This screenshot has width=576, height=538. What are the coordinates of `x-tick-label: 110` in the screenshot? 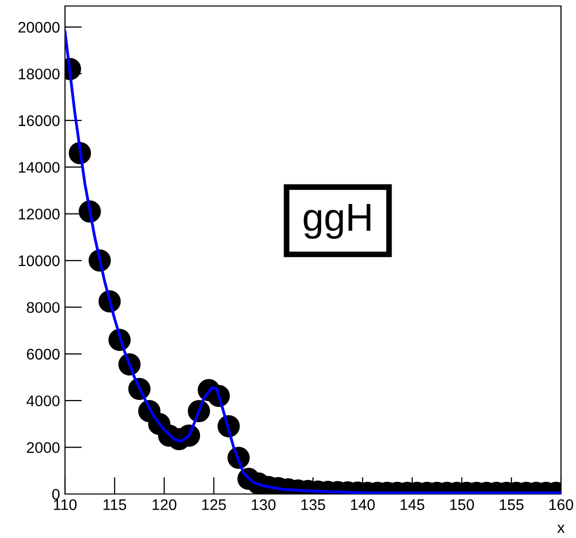 It's located at (65, 504).